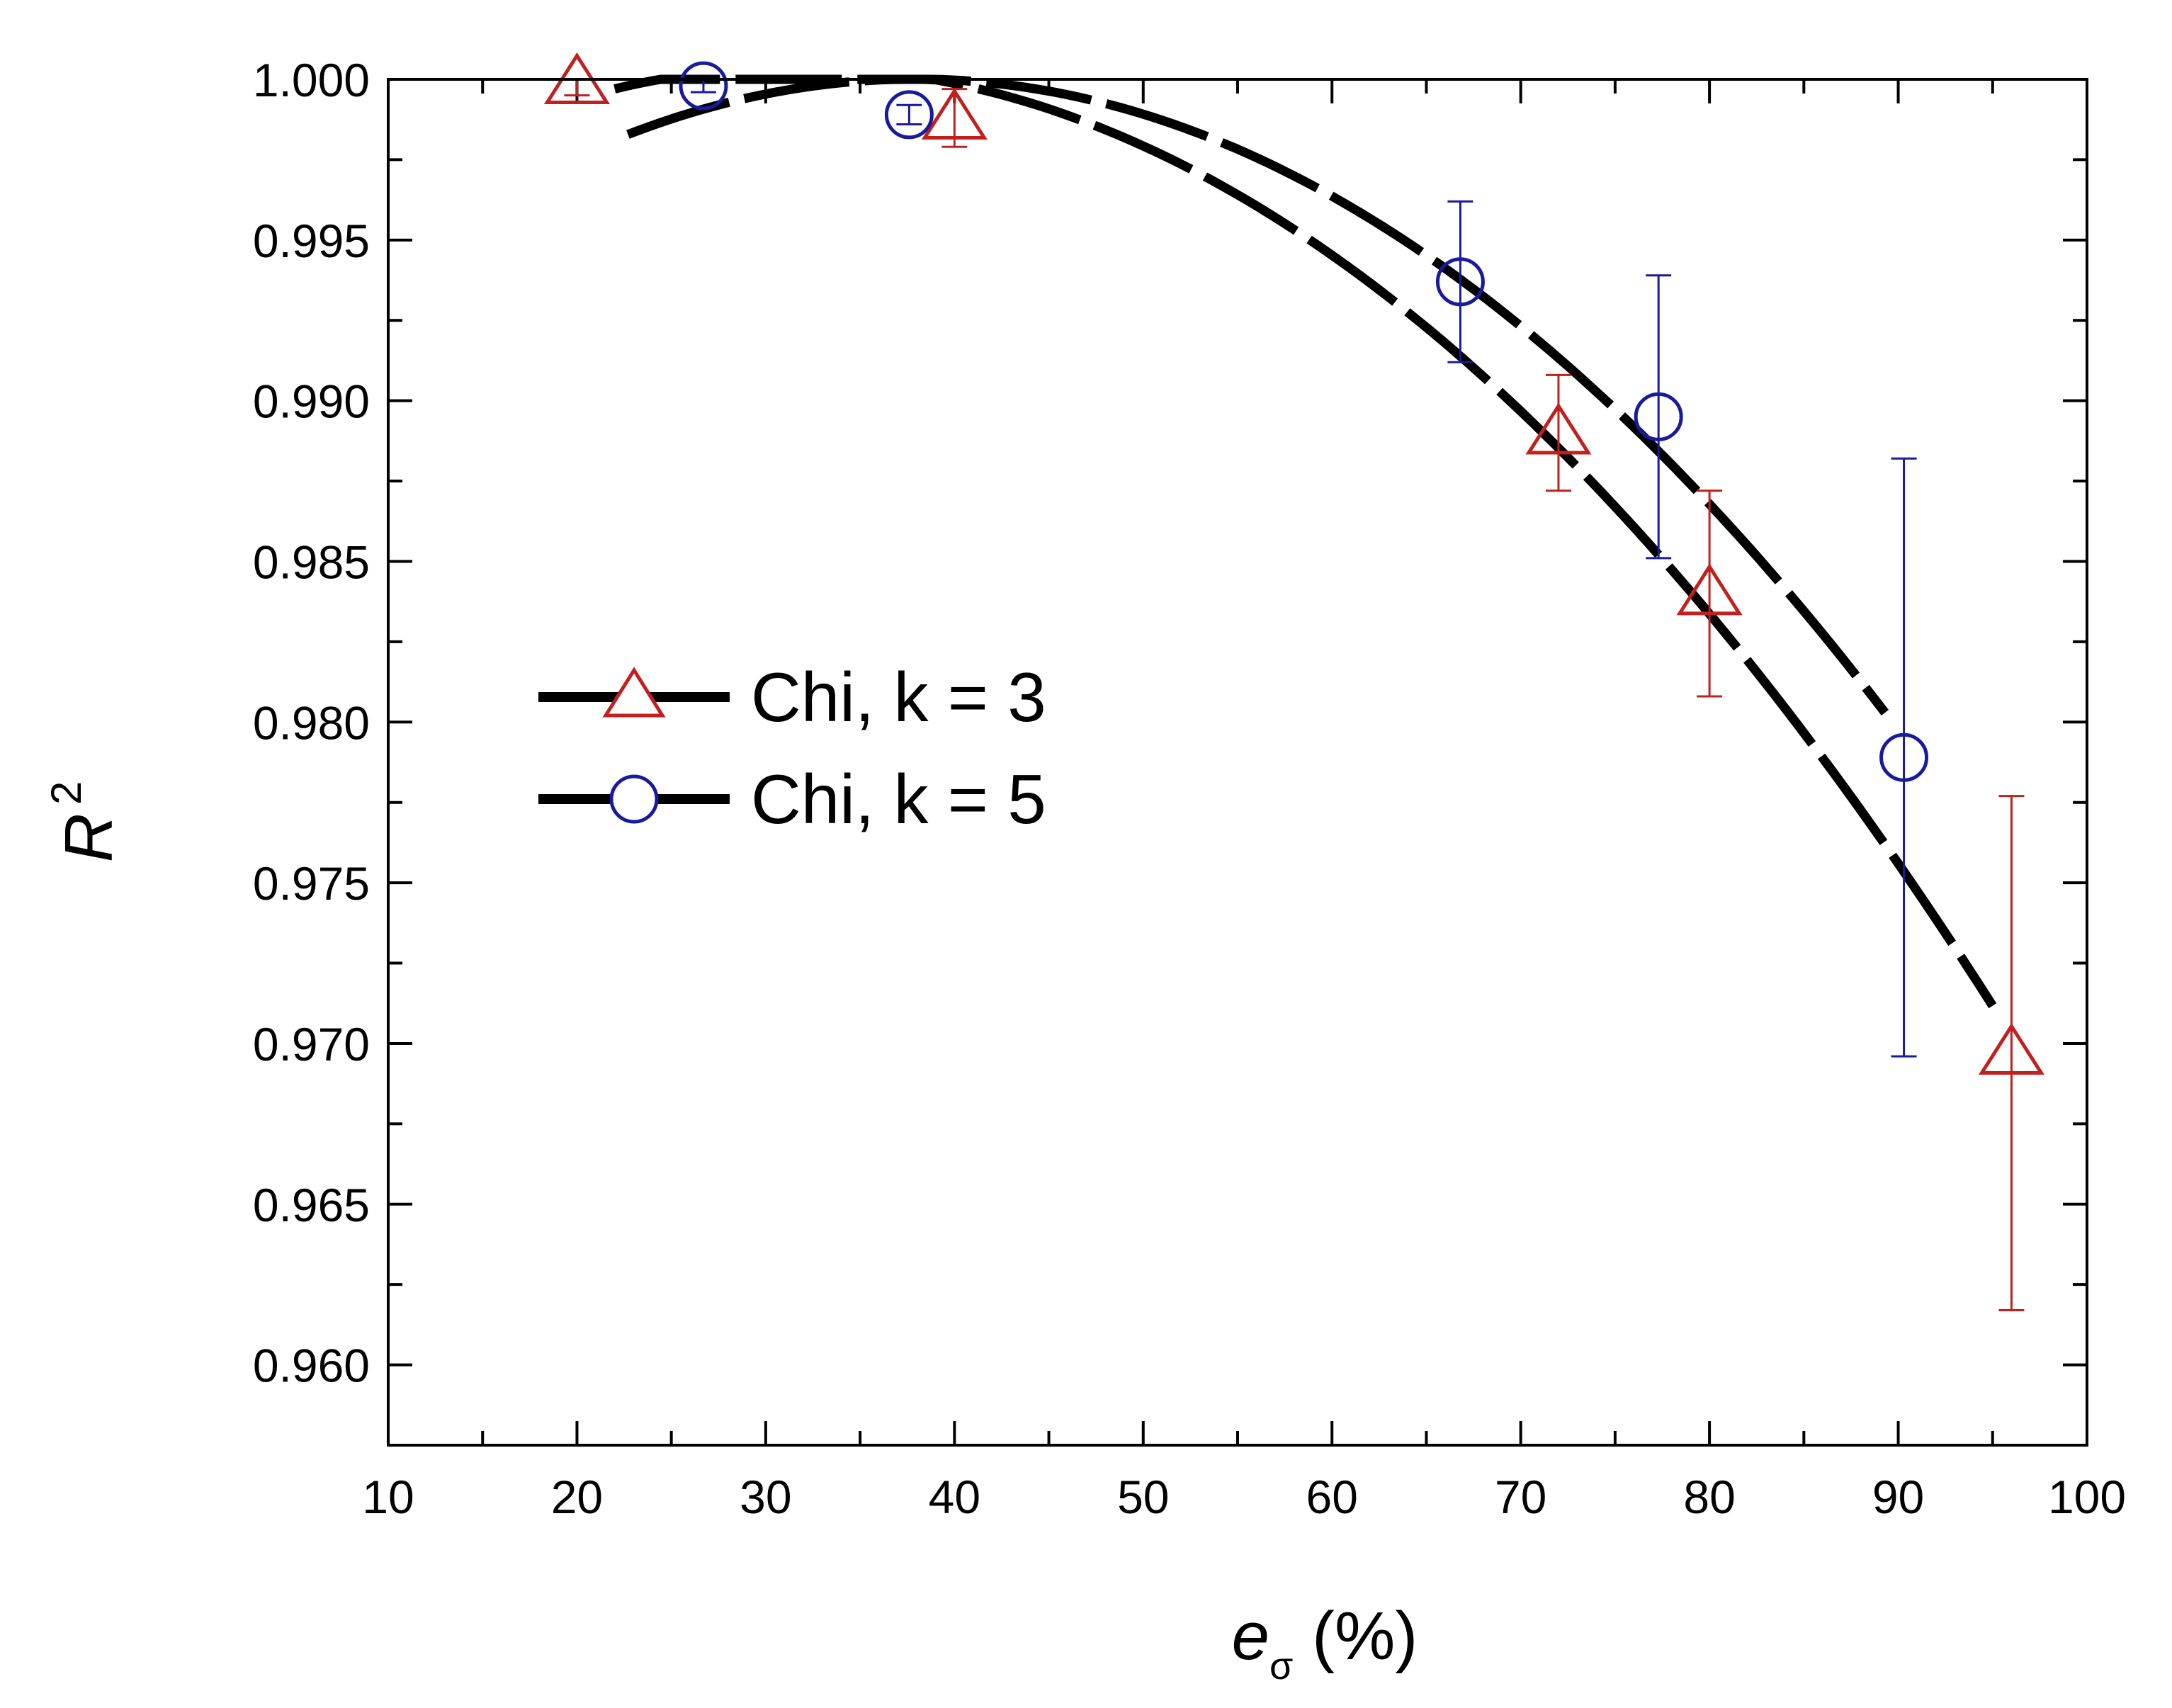  What do you see at coordinates (898, 697) in the screenshot?
I see `legend-label-k3: Chi, k = 3` at bounding box center [898, 697].